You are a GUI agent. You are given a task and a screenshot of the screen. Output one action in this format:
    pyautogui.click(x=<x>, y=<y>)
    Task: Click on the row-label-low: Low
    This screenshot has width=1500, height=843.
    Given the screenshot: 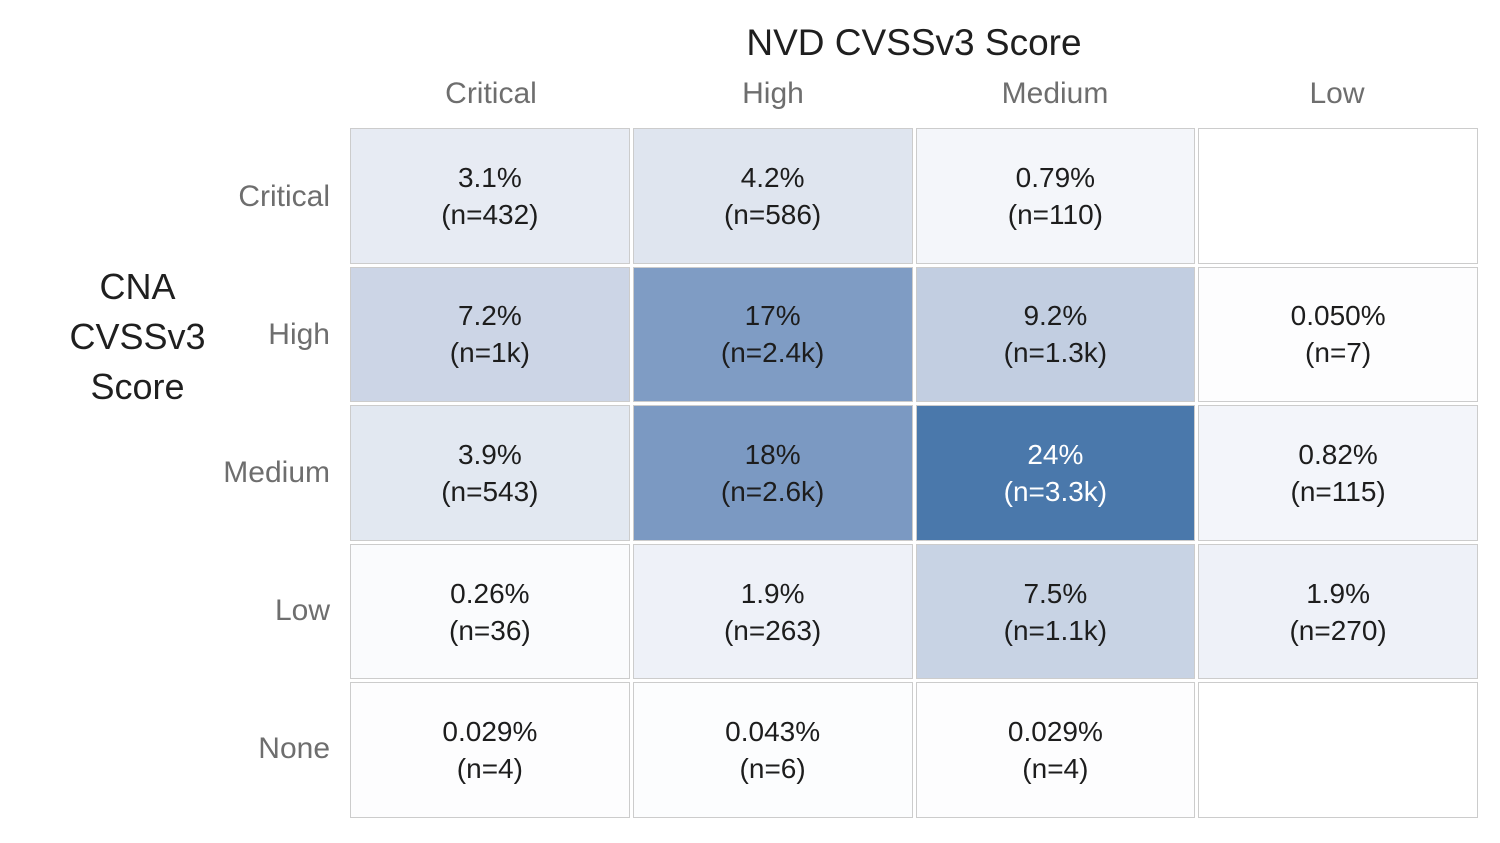 What is the action you would take?
    pyautogui.click(x=302, y=610)
    